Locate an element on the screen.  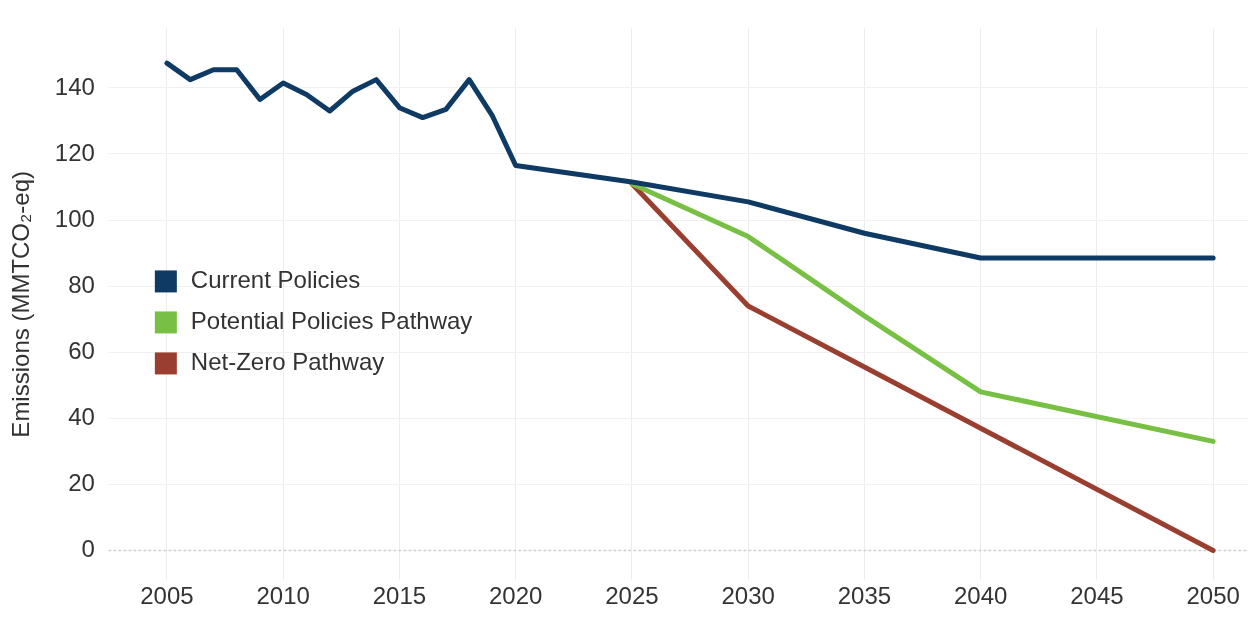
x-tick-label: 2050 is located at coordinates (1213, 596).